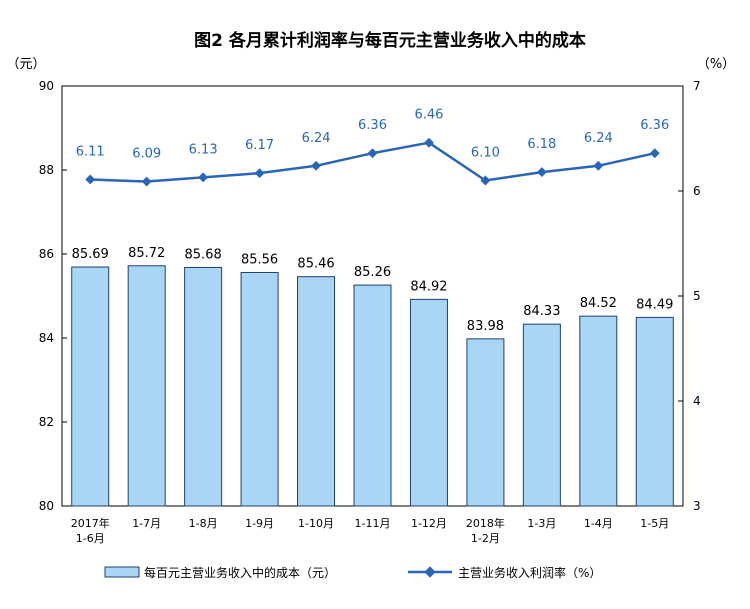  What do you see at coordinates (259, 523) in the screenshot?
I see `category-label: 1-9月` at bounding box center [259, 523].